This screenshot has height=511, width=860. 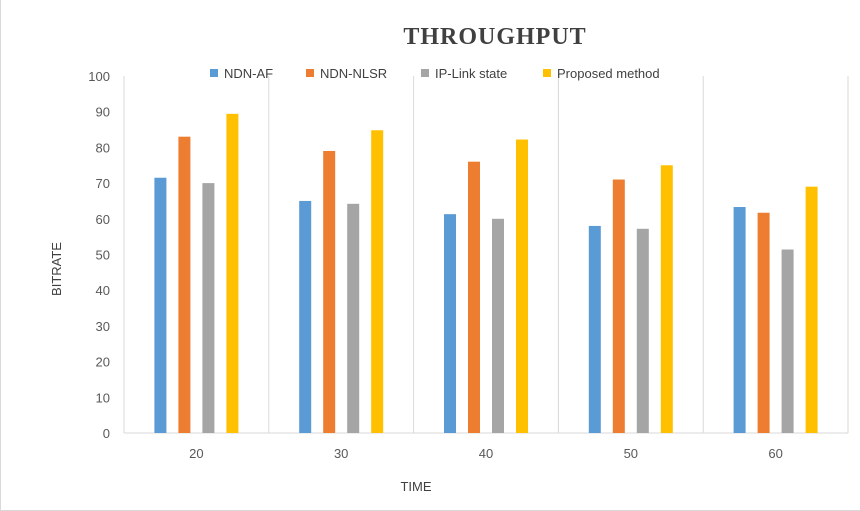 What do you see at coordinates (106, 433) in the screenshot?
I see `y-tick-label: 0` at bounding box center [106, 433].